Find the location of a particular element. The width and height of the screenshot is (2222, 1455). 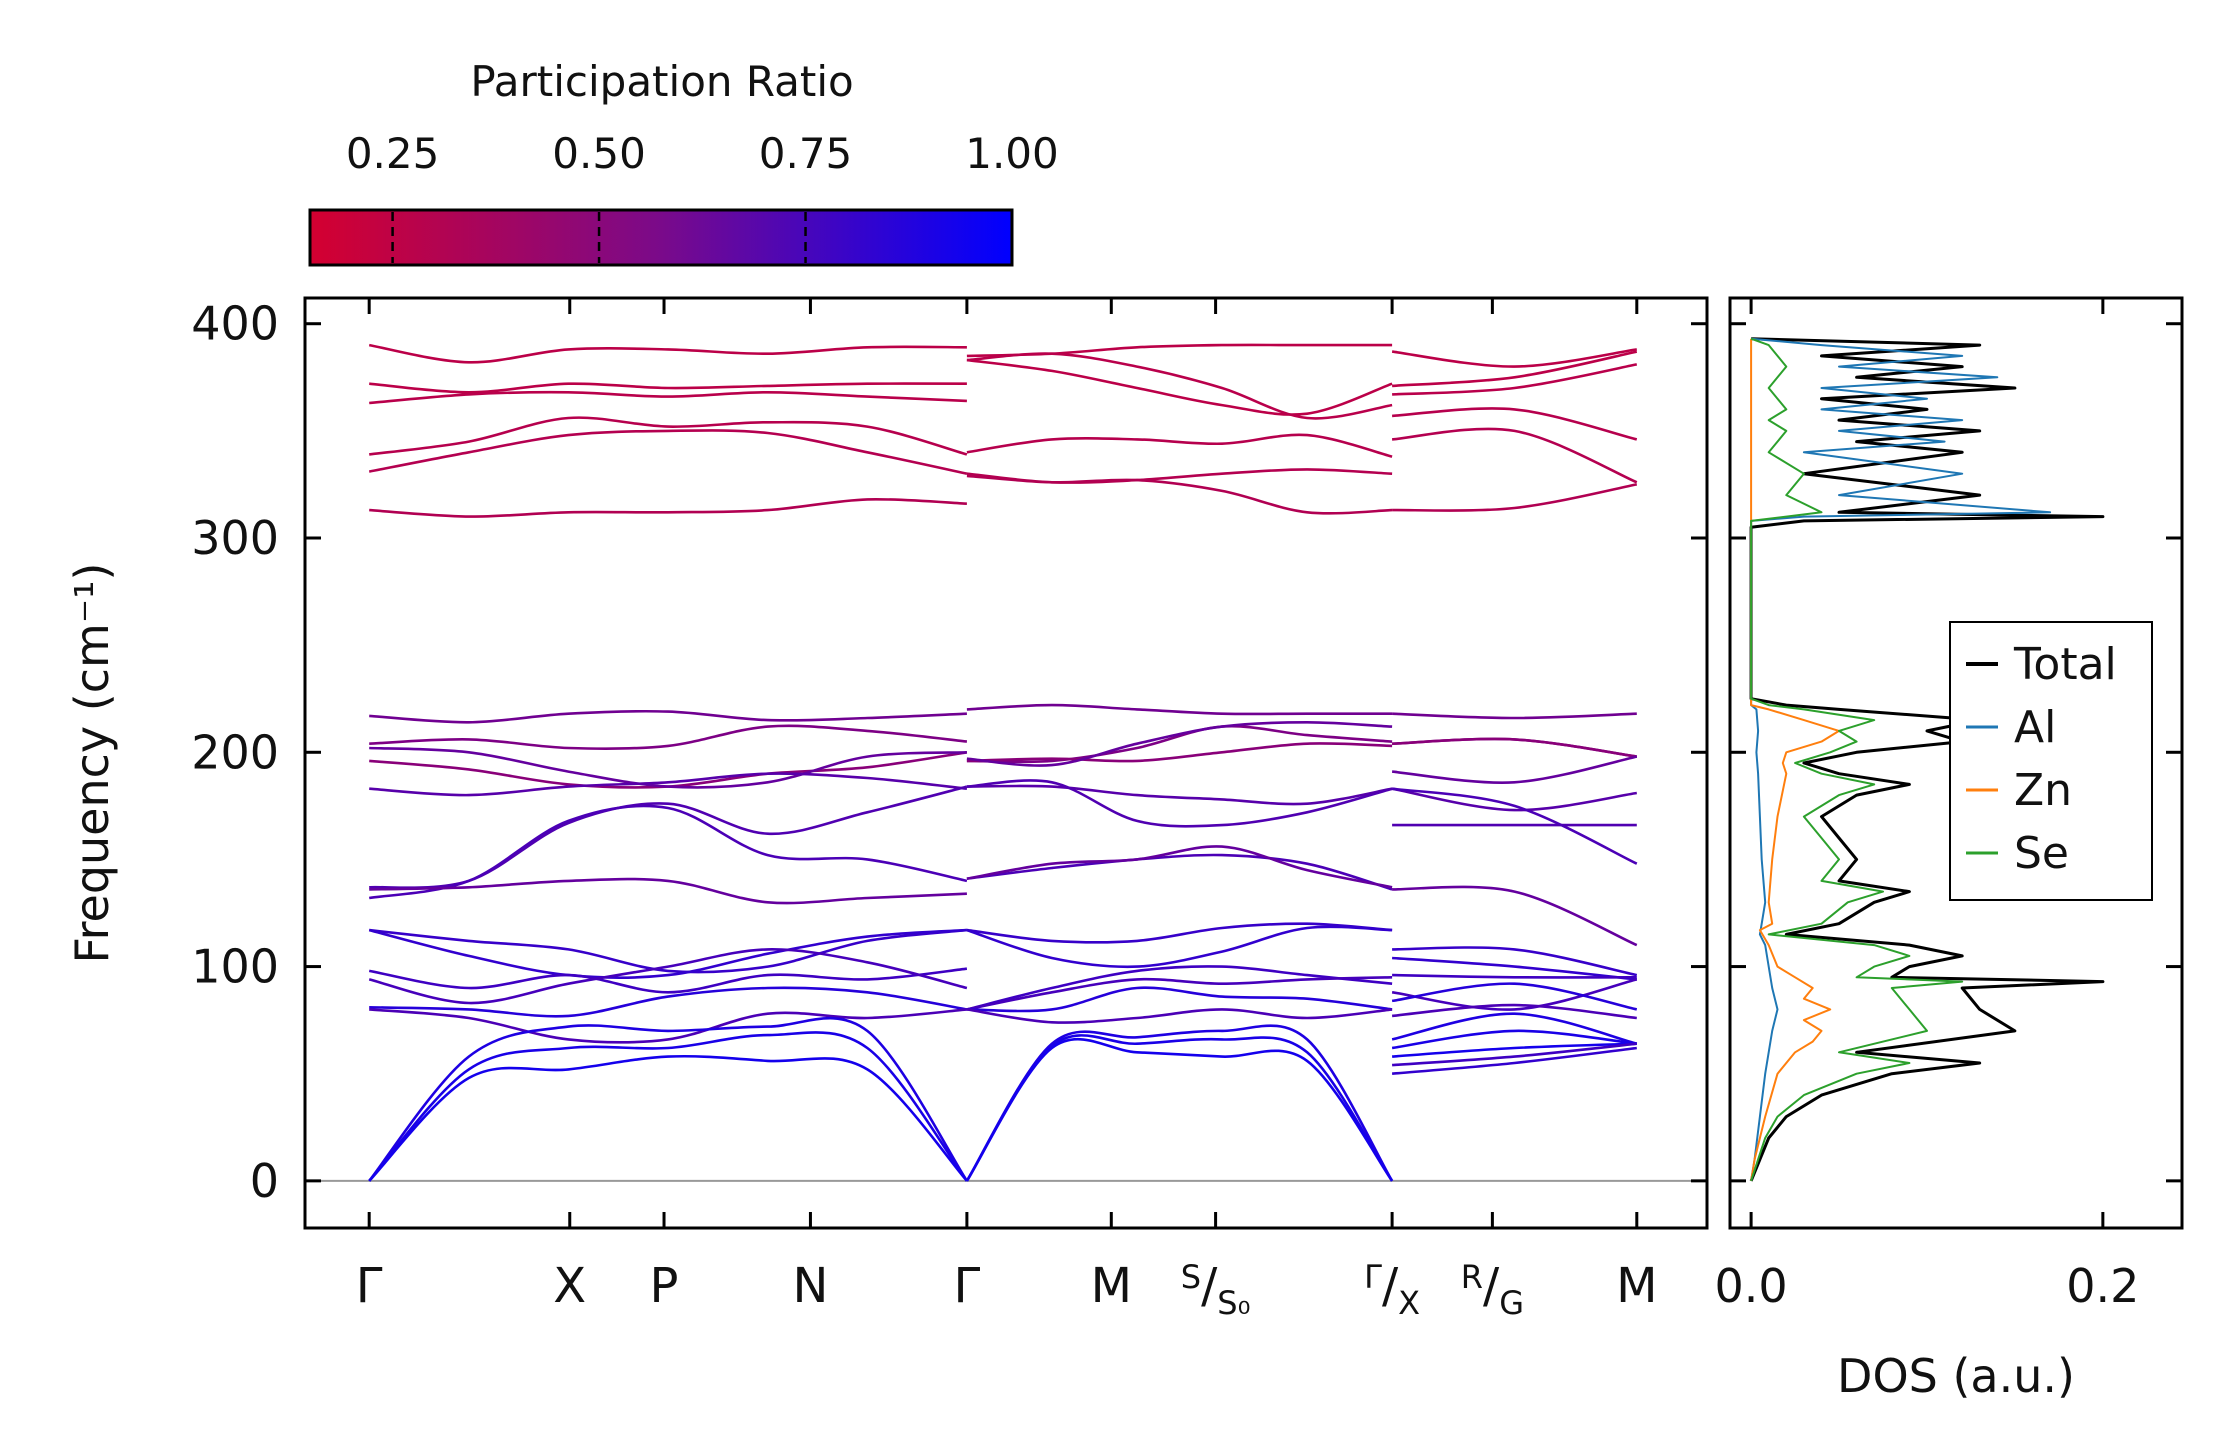

legend-label: Zn is located at coordinates (2043, 790).